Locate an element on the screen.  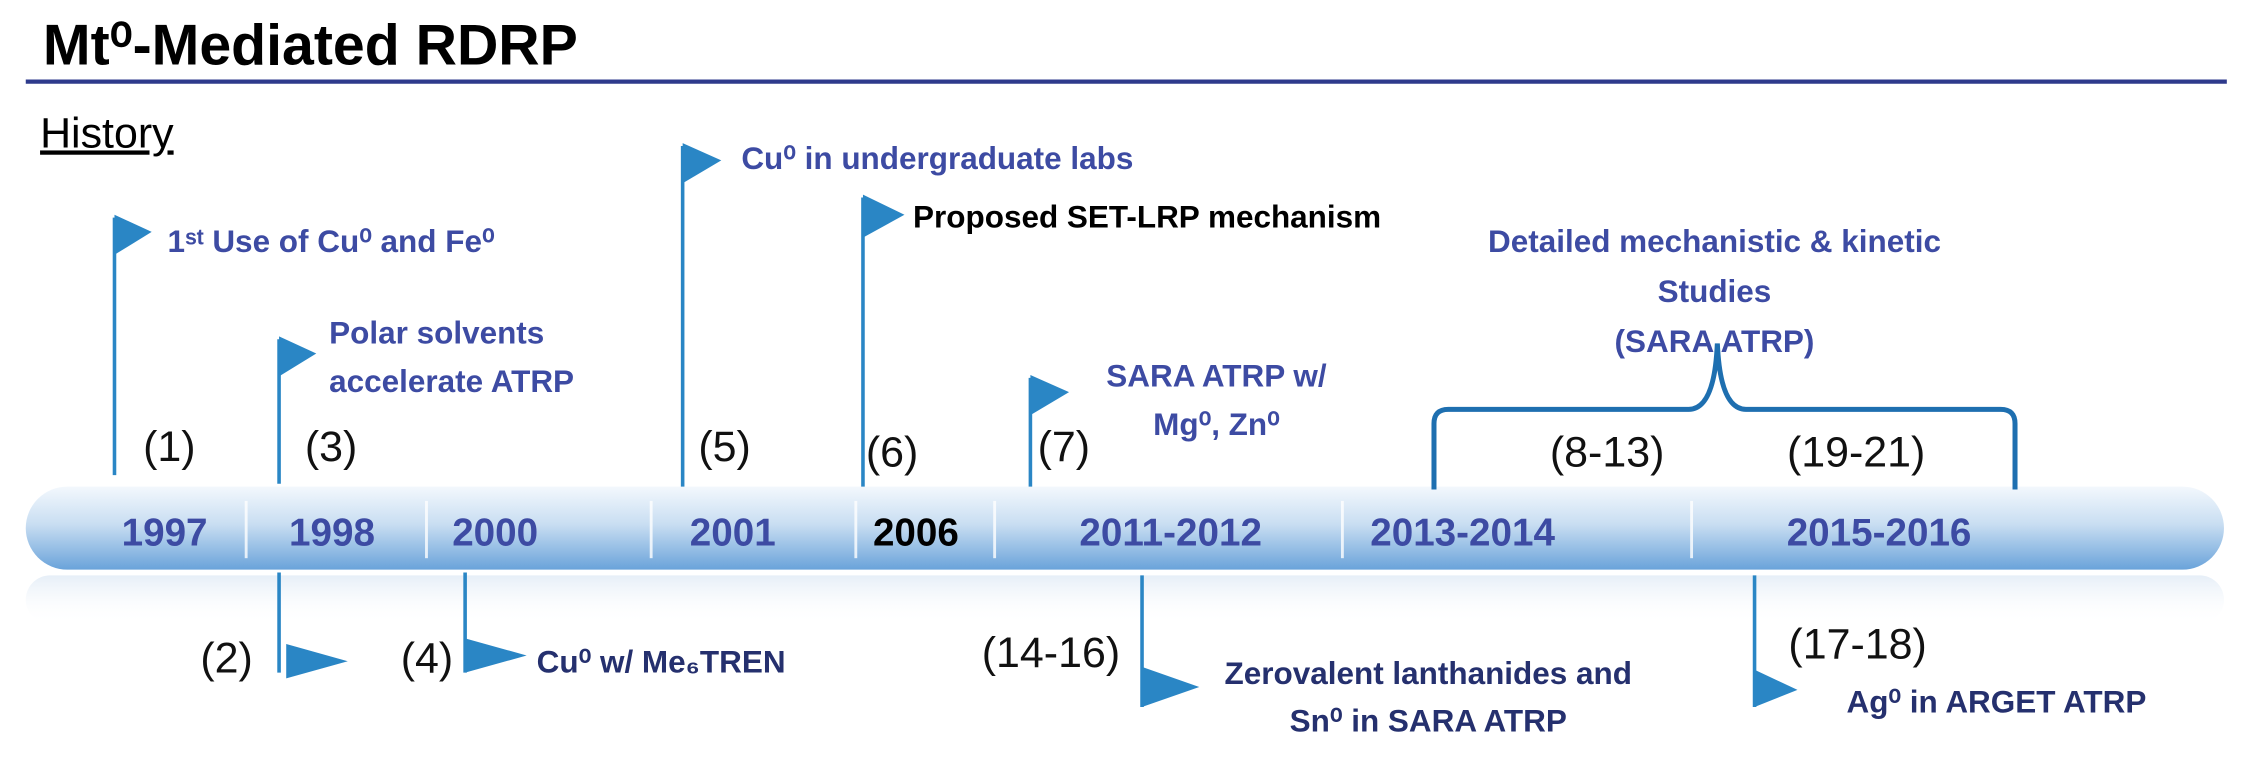
event-label: (SARA ATRP) is located at coordinates (1715, 341).